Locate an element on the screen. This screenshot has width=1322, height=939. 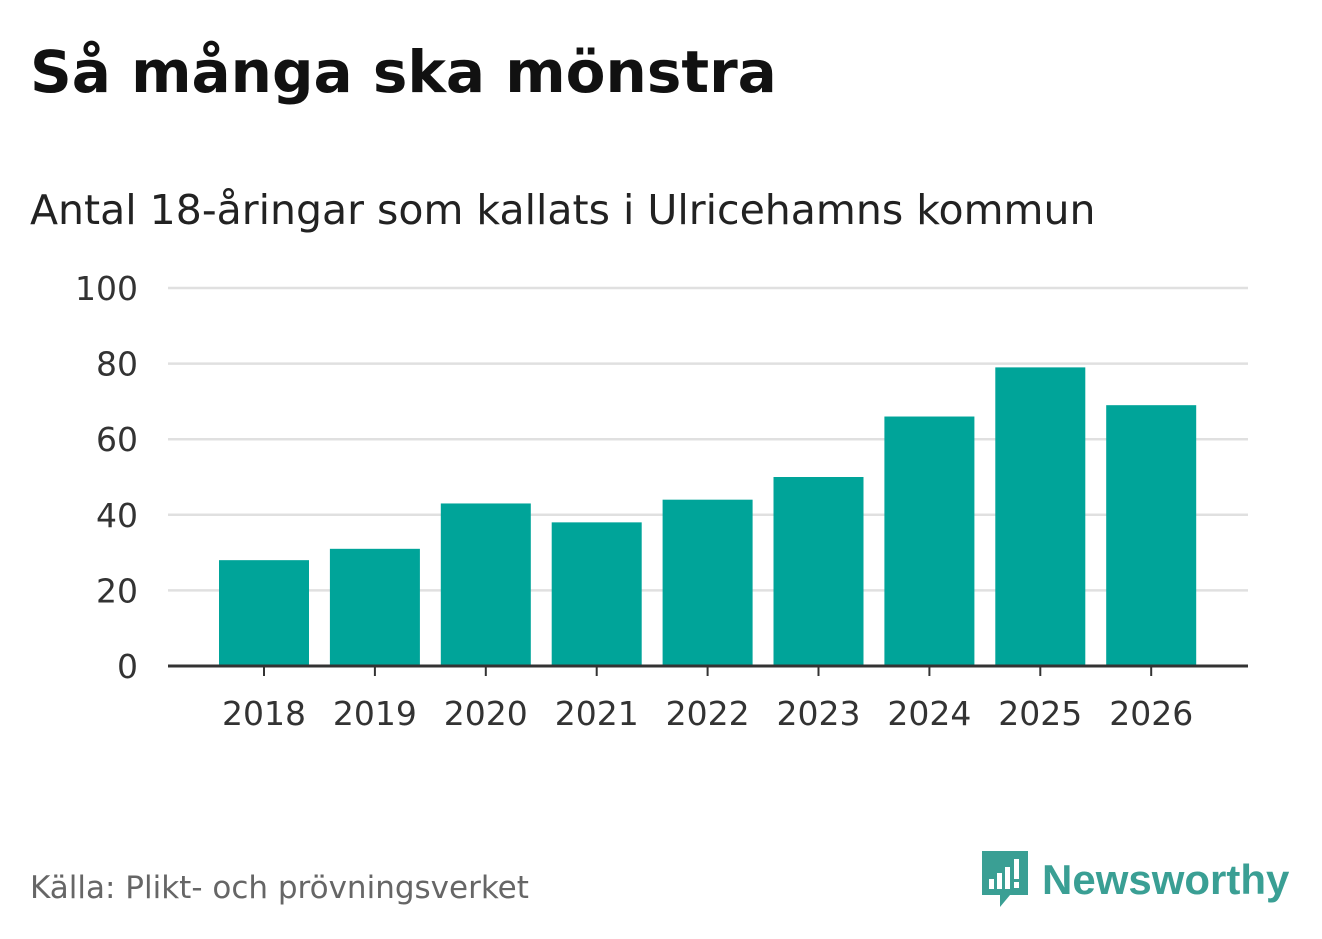
bar-2018 is located at coordinates (264, 613).